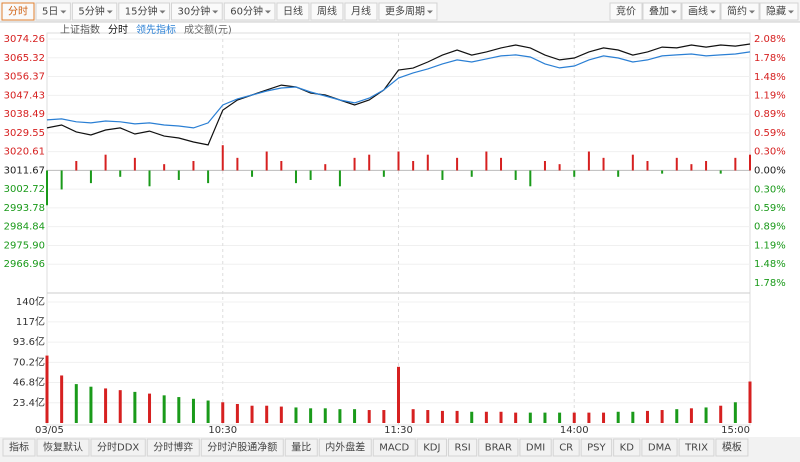  I want to click on tab: 量比, so click(301, 448).